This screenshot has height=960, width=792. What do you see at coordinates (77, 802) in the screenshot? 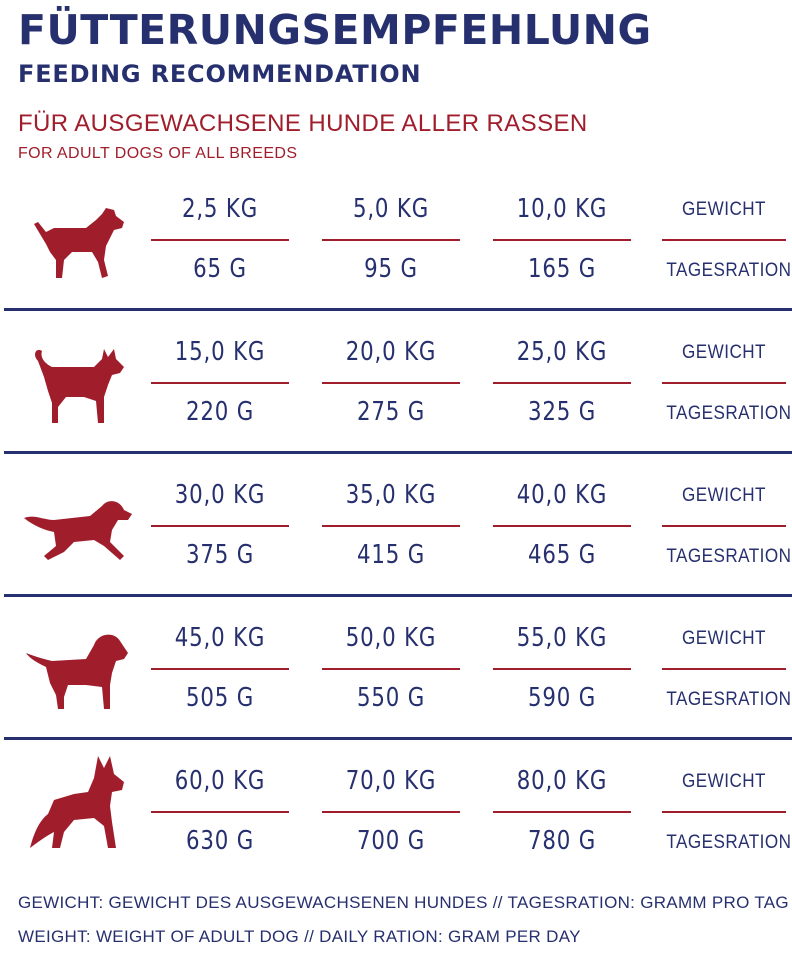
I see `shepherd-dog-icon` at bounding box center [77, 802].